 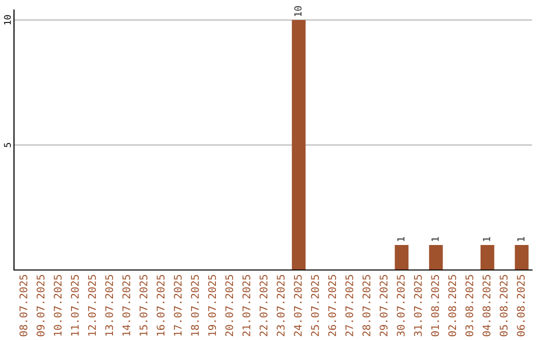 What do you see at coordinates (178, 305) in the screenshot?
I see `x-tick-label: 17.07.2025` at bounding box center [178, 305].